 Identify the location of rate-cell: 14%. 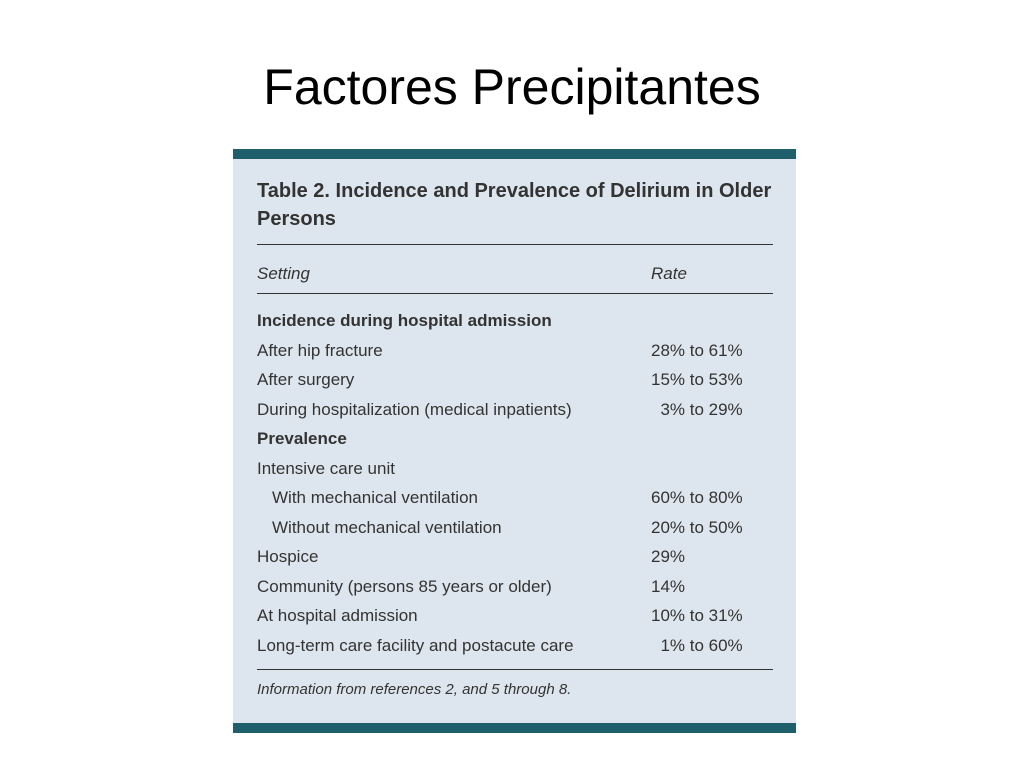
(668, 586).